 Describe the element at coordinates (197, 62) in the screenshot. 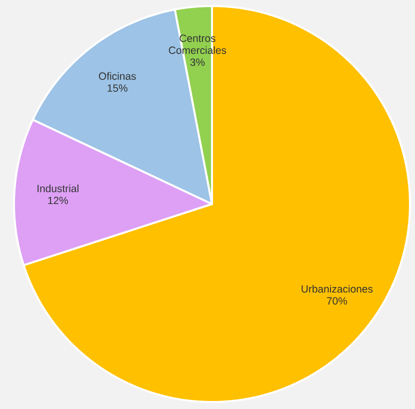

I see `data-label: 3%` at that location.